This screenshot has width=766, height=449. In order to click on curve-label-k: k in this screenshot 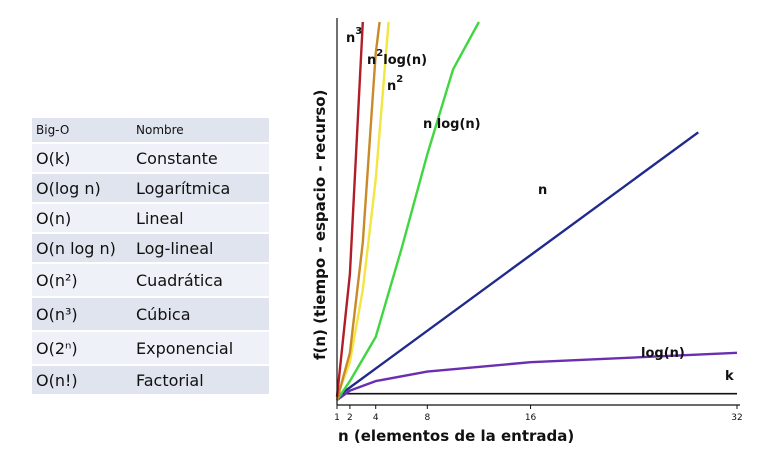, I will do `click(729, 376)`.